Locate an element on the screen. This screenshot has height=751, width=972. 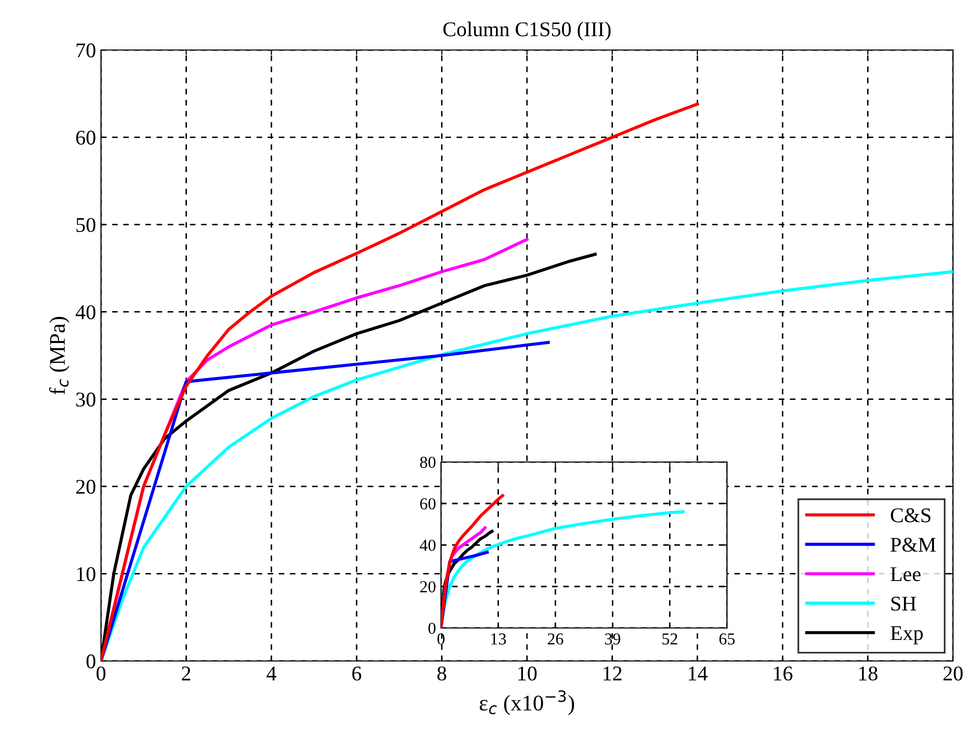
legend-label: C&S is located at coordinates (910, 515).